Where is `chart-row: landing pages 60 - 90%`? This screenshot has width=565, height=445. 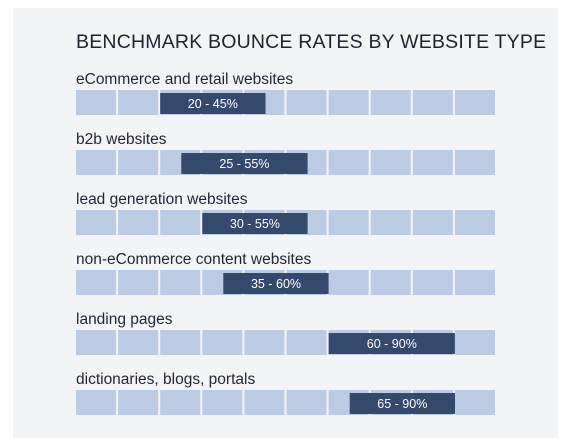
chart-row: landing pages 60 - 90% is located at coordinates (285, 333).